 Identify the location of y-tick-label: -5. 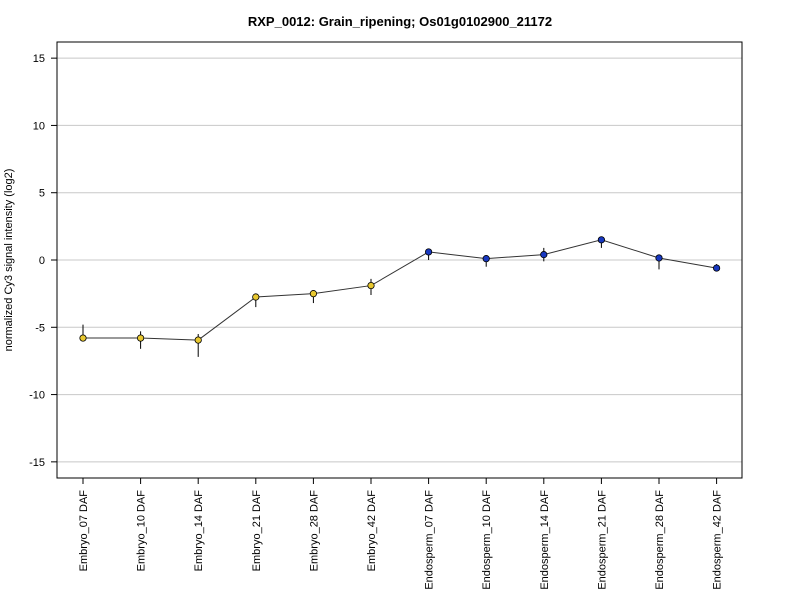
(40, 328).